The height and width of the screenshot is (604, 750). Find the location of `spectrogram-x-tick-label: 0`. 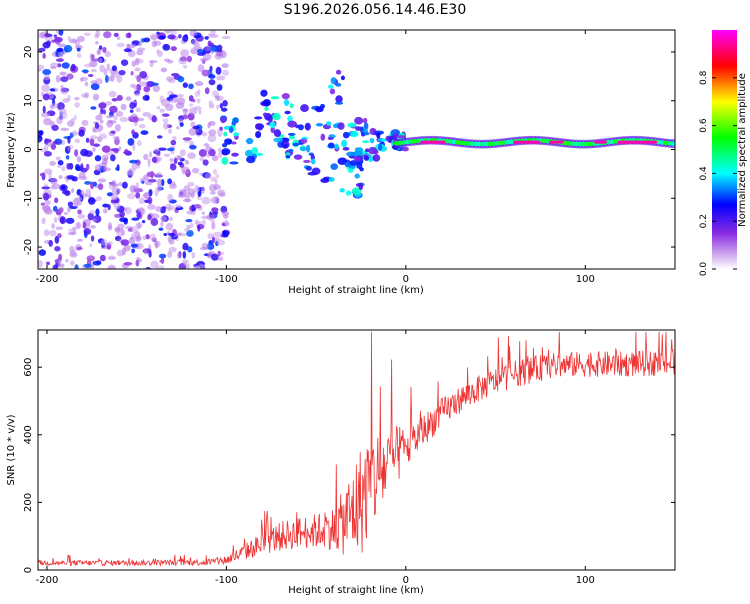

spectrogram-x-tick-label: 0 is located at coordinates (406, 279).